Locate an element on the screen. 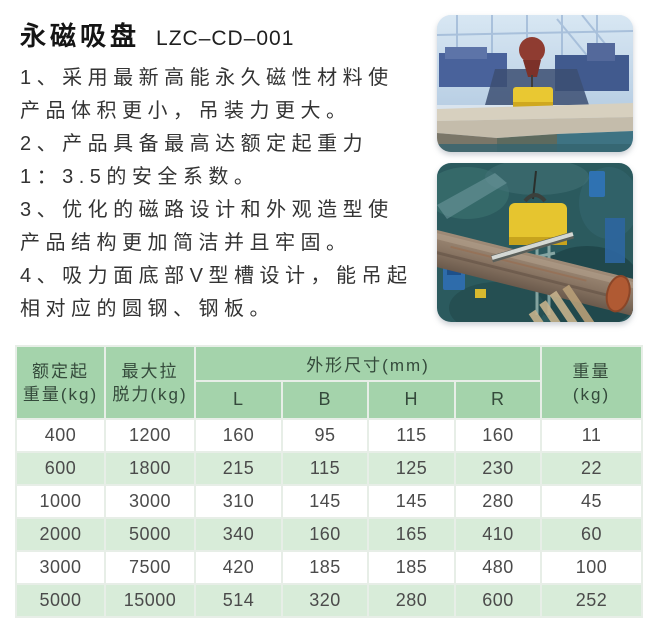 The width and height of the screenshot is (658, 635). description-line: 1、采用最新高能永久磁性材料使 is located at coordinates (207, 78).